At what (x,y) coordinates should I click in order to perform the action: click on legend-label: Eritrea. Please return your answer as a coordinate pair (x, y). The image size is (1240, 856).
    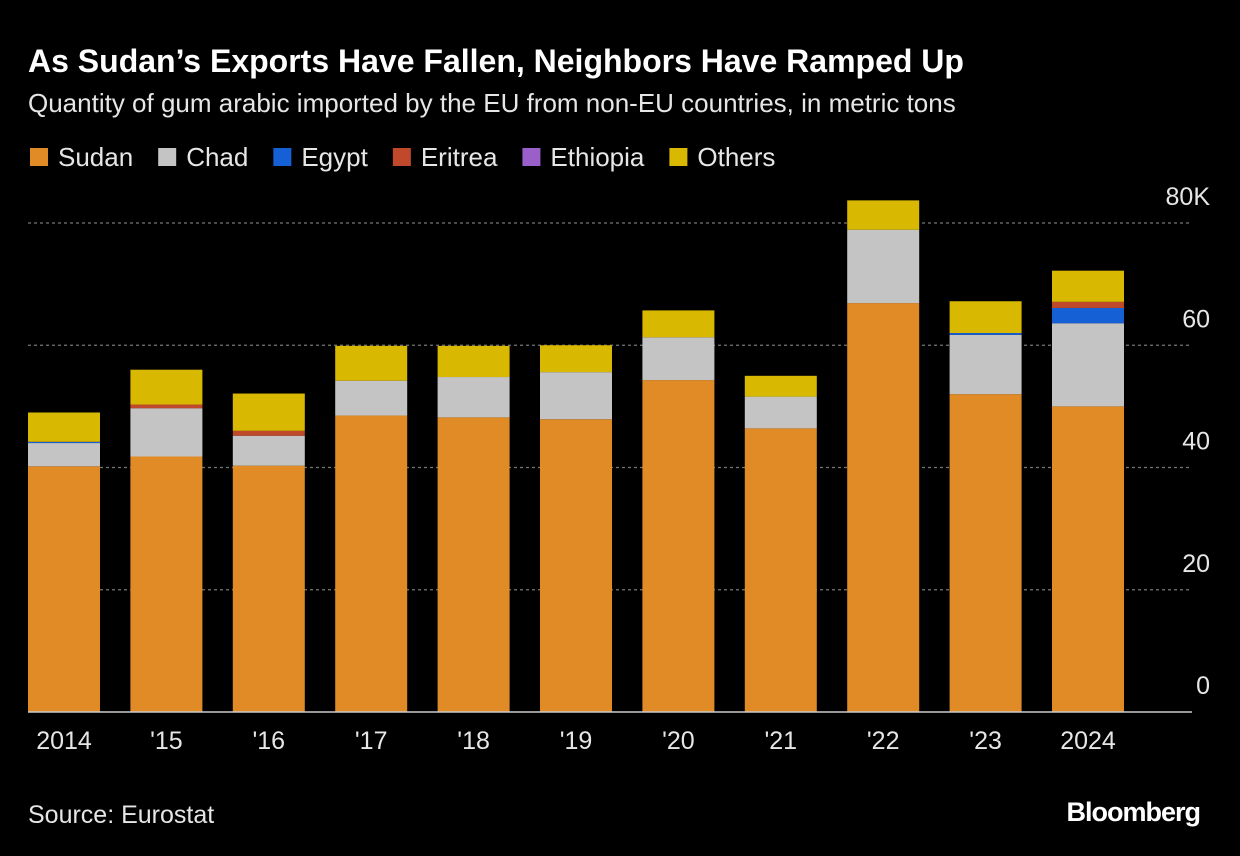
    Looking at the image, I should click on (459, 157).